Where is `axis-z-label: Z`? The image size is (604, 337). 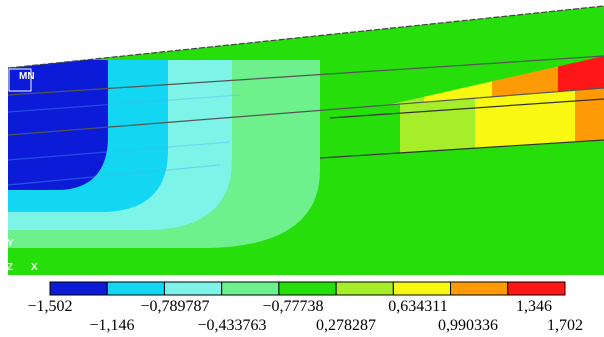
axis-z-label: Z is located at coordinates (10, 267).